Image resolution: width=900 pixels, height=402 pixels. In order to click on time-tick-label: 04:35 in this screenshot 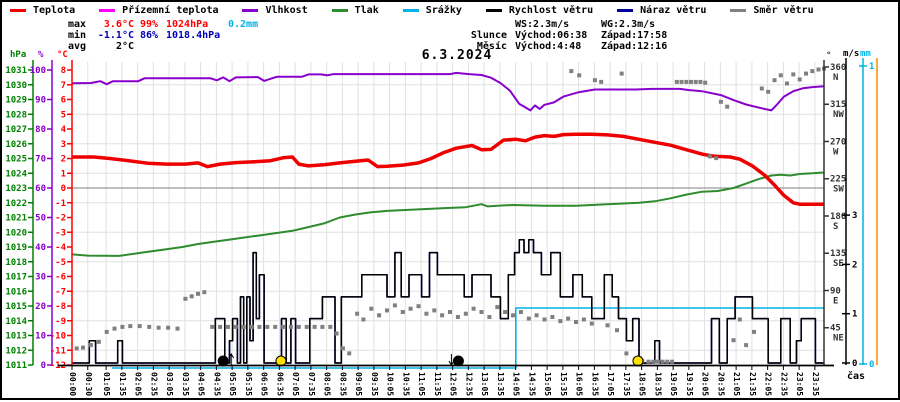, I will do `click(216, 384)`.